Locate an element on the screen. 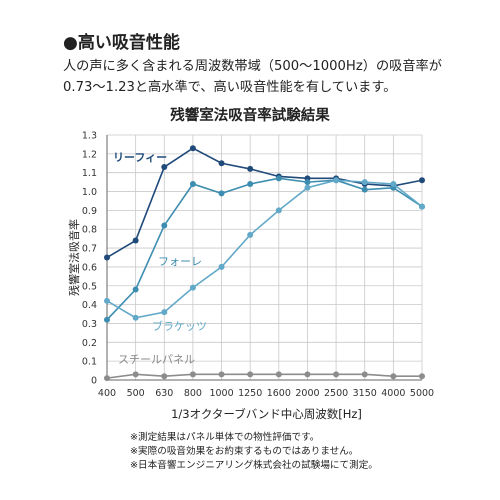 The height and width of the screenshot is (500, 500). y-axis-title: 残響室法吸音率 is located at coordinates (74, 257).